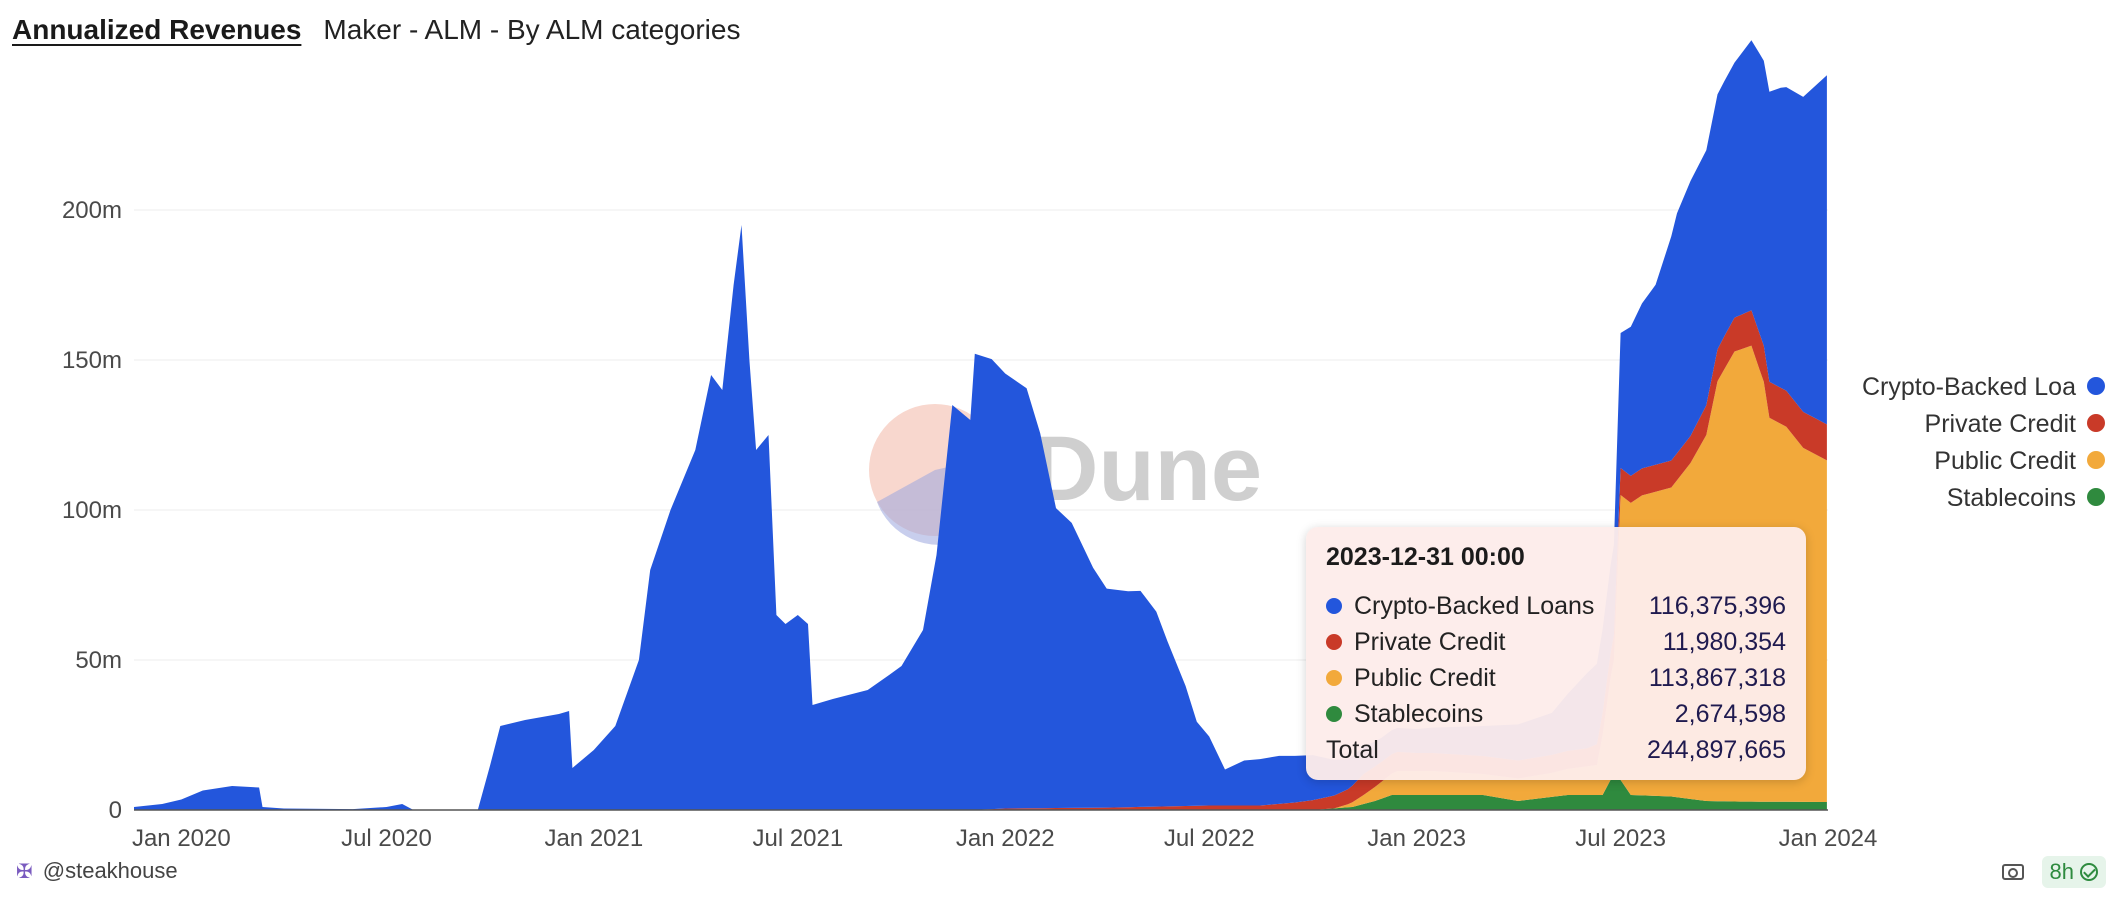 Image resolution: width=2120 pixels, height=902 pixels. What do you see at coordinates (797, 838) in the screenshot?
I see `x-tick-label: Jul 2021` at bounding box center [797, 838].